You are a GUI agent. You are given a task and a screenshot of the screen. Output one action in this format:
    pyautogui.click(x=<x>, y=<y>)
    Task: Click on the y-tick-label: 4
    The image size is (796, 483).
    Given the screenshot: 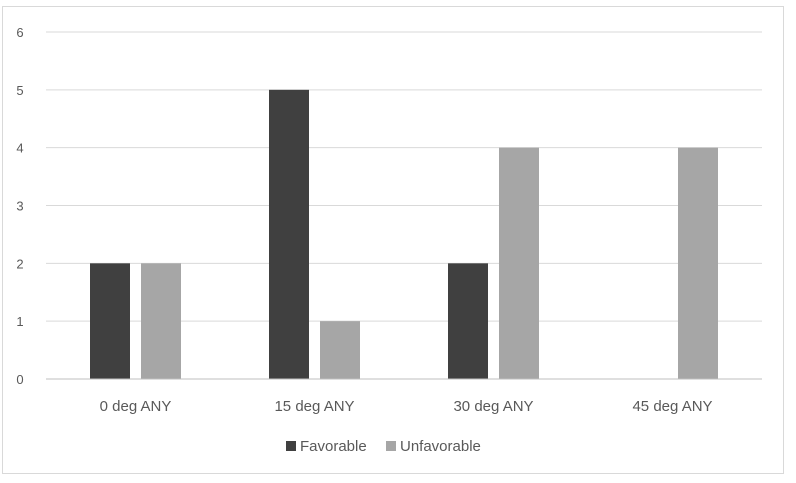 What is the action you would take?
    pyautogui.click(x=19, y=148)
    